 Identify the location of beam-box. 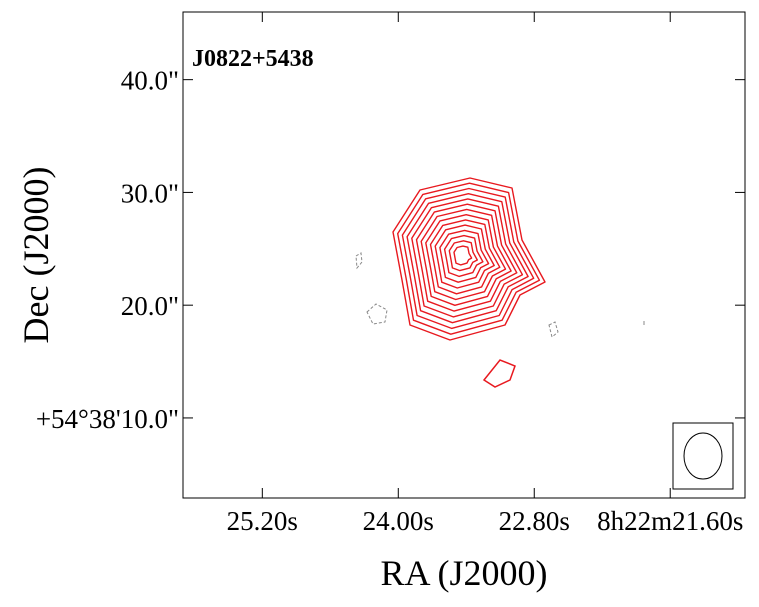
(703, 456).